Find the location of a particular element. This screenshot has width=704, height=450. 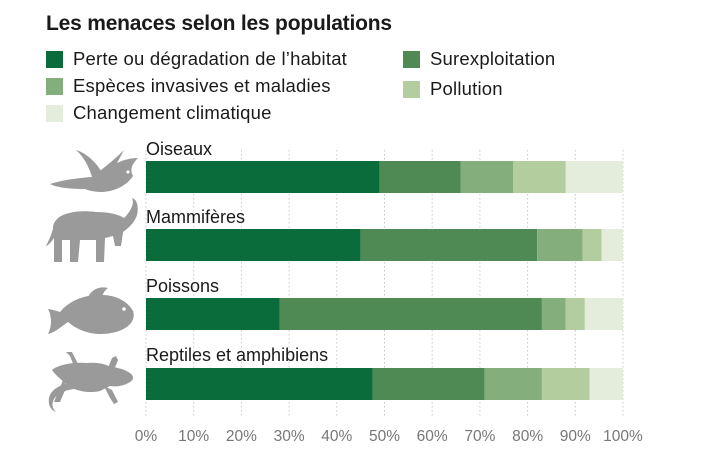

bar-oiseaux-pollution is located at coordinates (539, 177).